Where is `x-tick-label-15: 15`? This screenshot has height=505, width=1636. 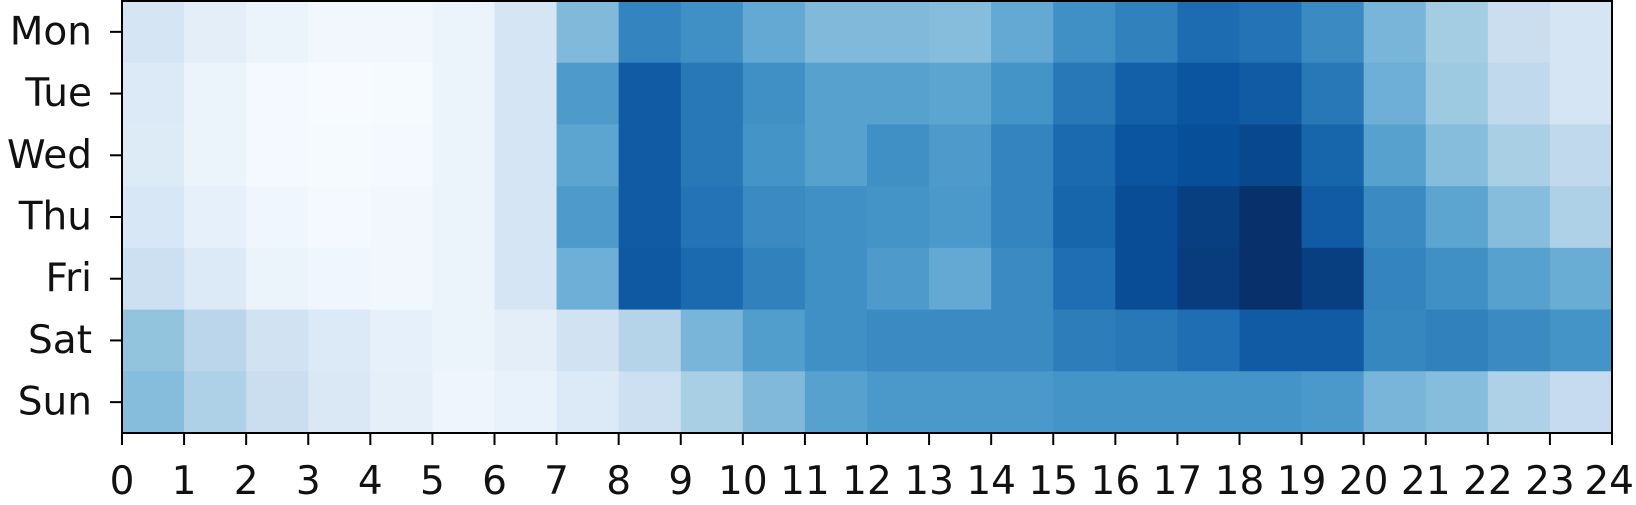
x-tick-label-15: 15 is located at coordinates (1053, 481).